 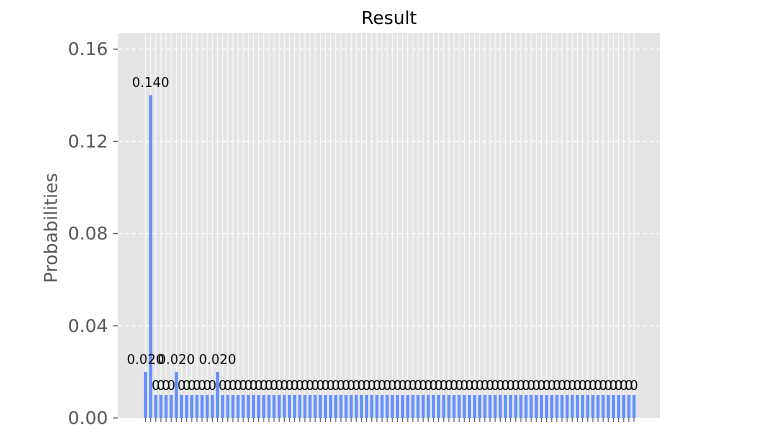 I want to click on bar-value-label: 0.020, so click(x=217, y=360).